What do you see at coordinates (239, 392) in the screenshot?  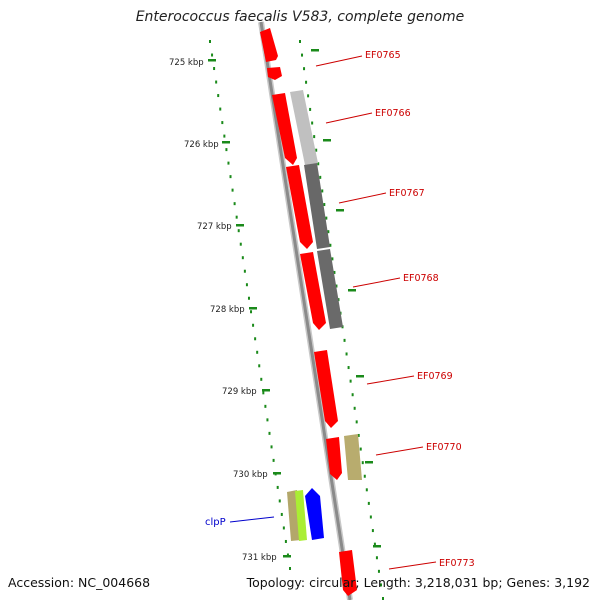 I see `scale-label-729: 729 kbp` at bounding box center [239, 392].